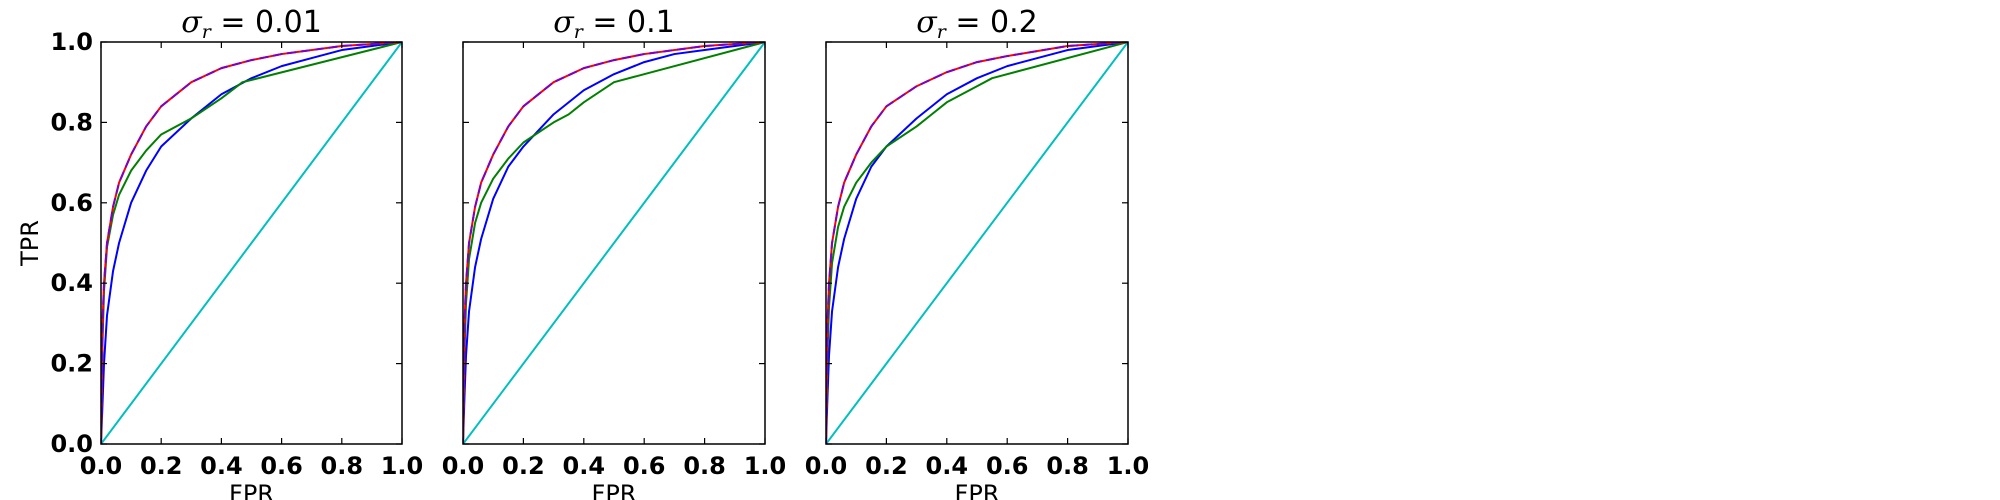  What do you see at coordinates (71, 444) in the screenshot?
I see `y-tick-label: 0.0` at bounding box center [71, 444].